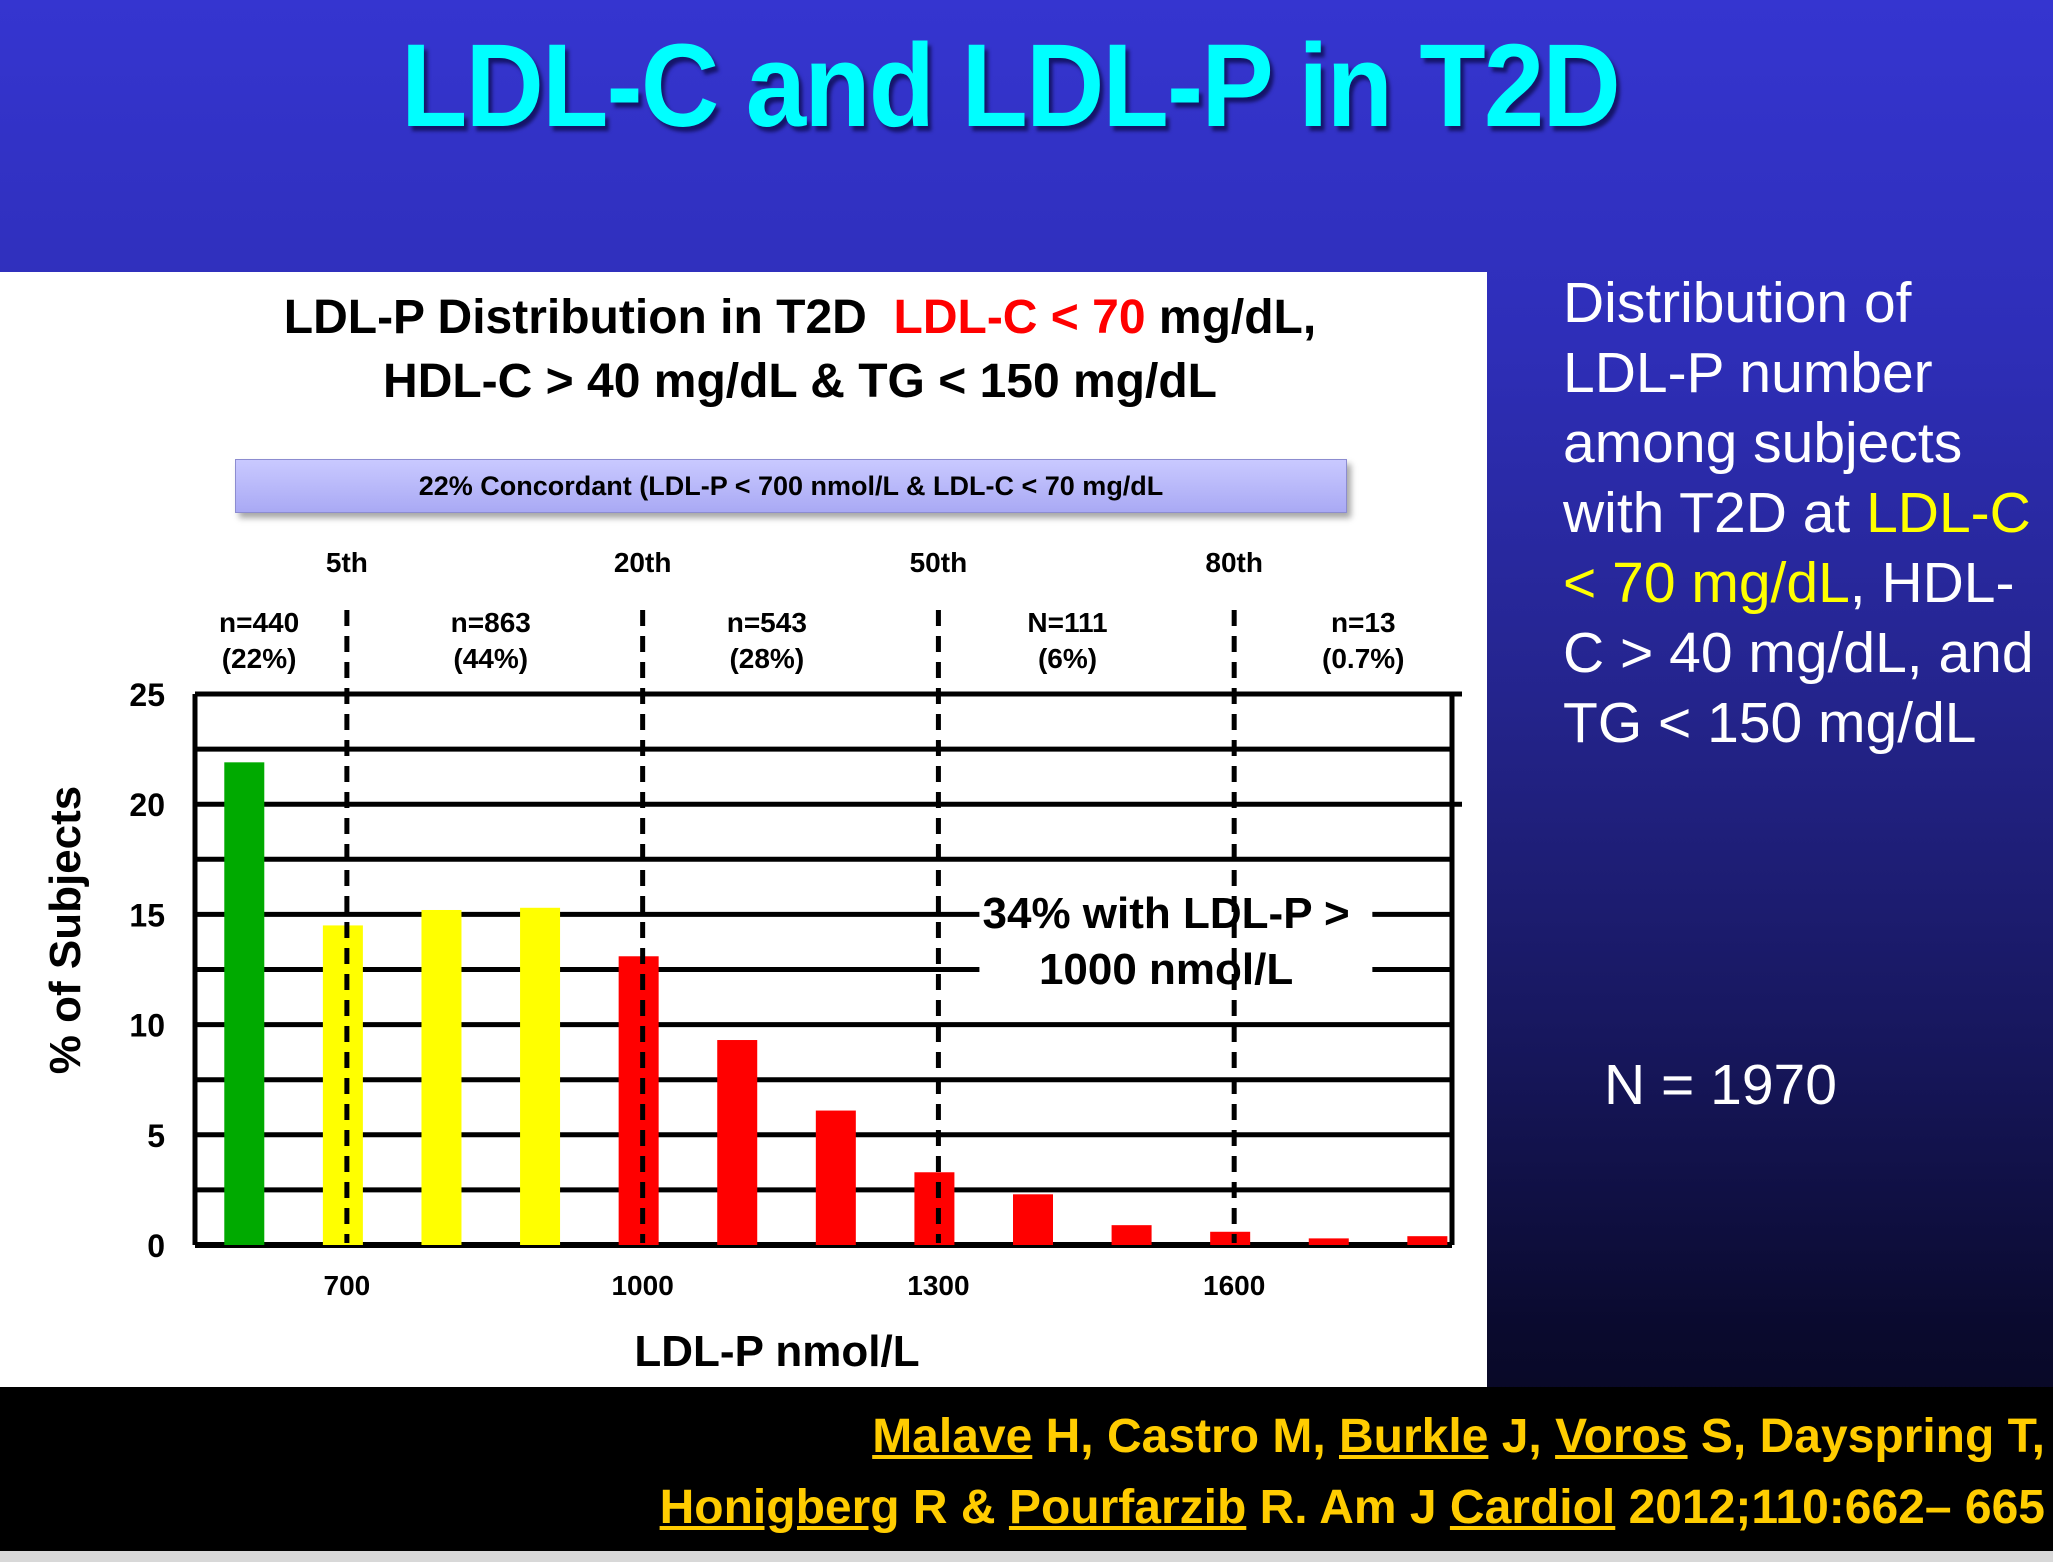 This screenshot has height=1562, width=2053. I want to click on citation-author-underlined: Cardiol, so click(1532, 1507).